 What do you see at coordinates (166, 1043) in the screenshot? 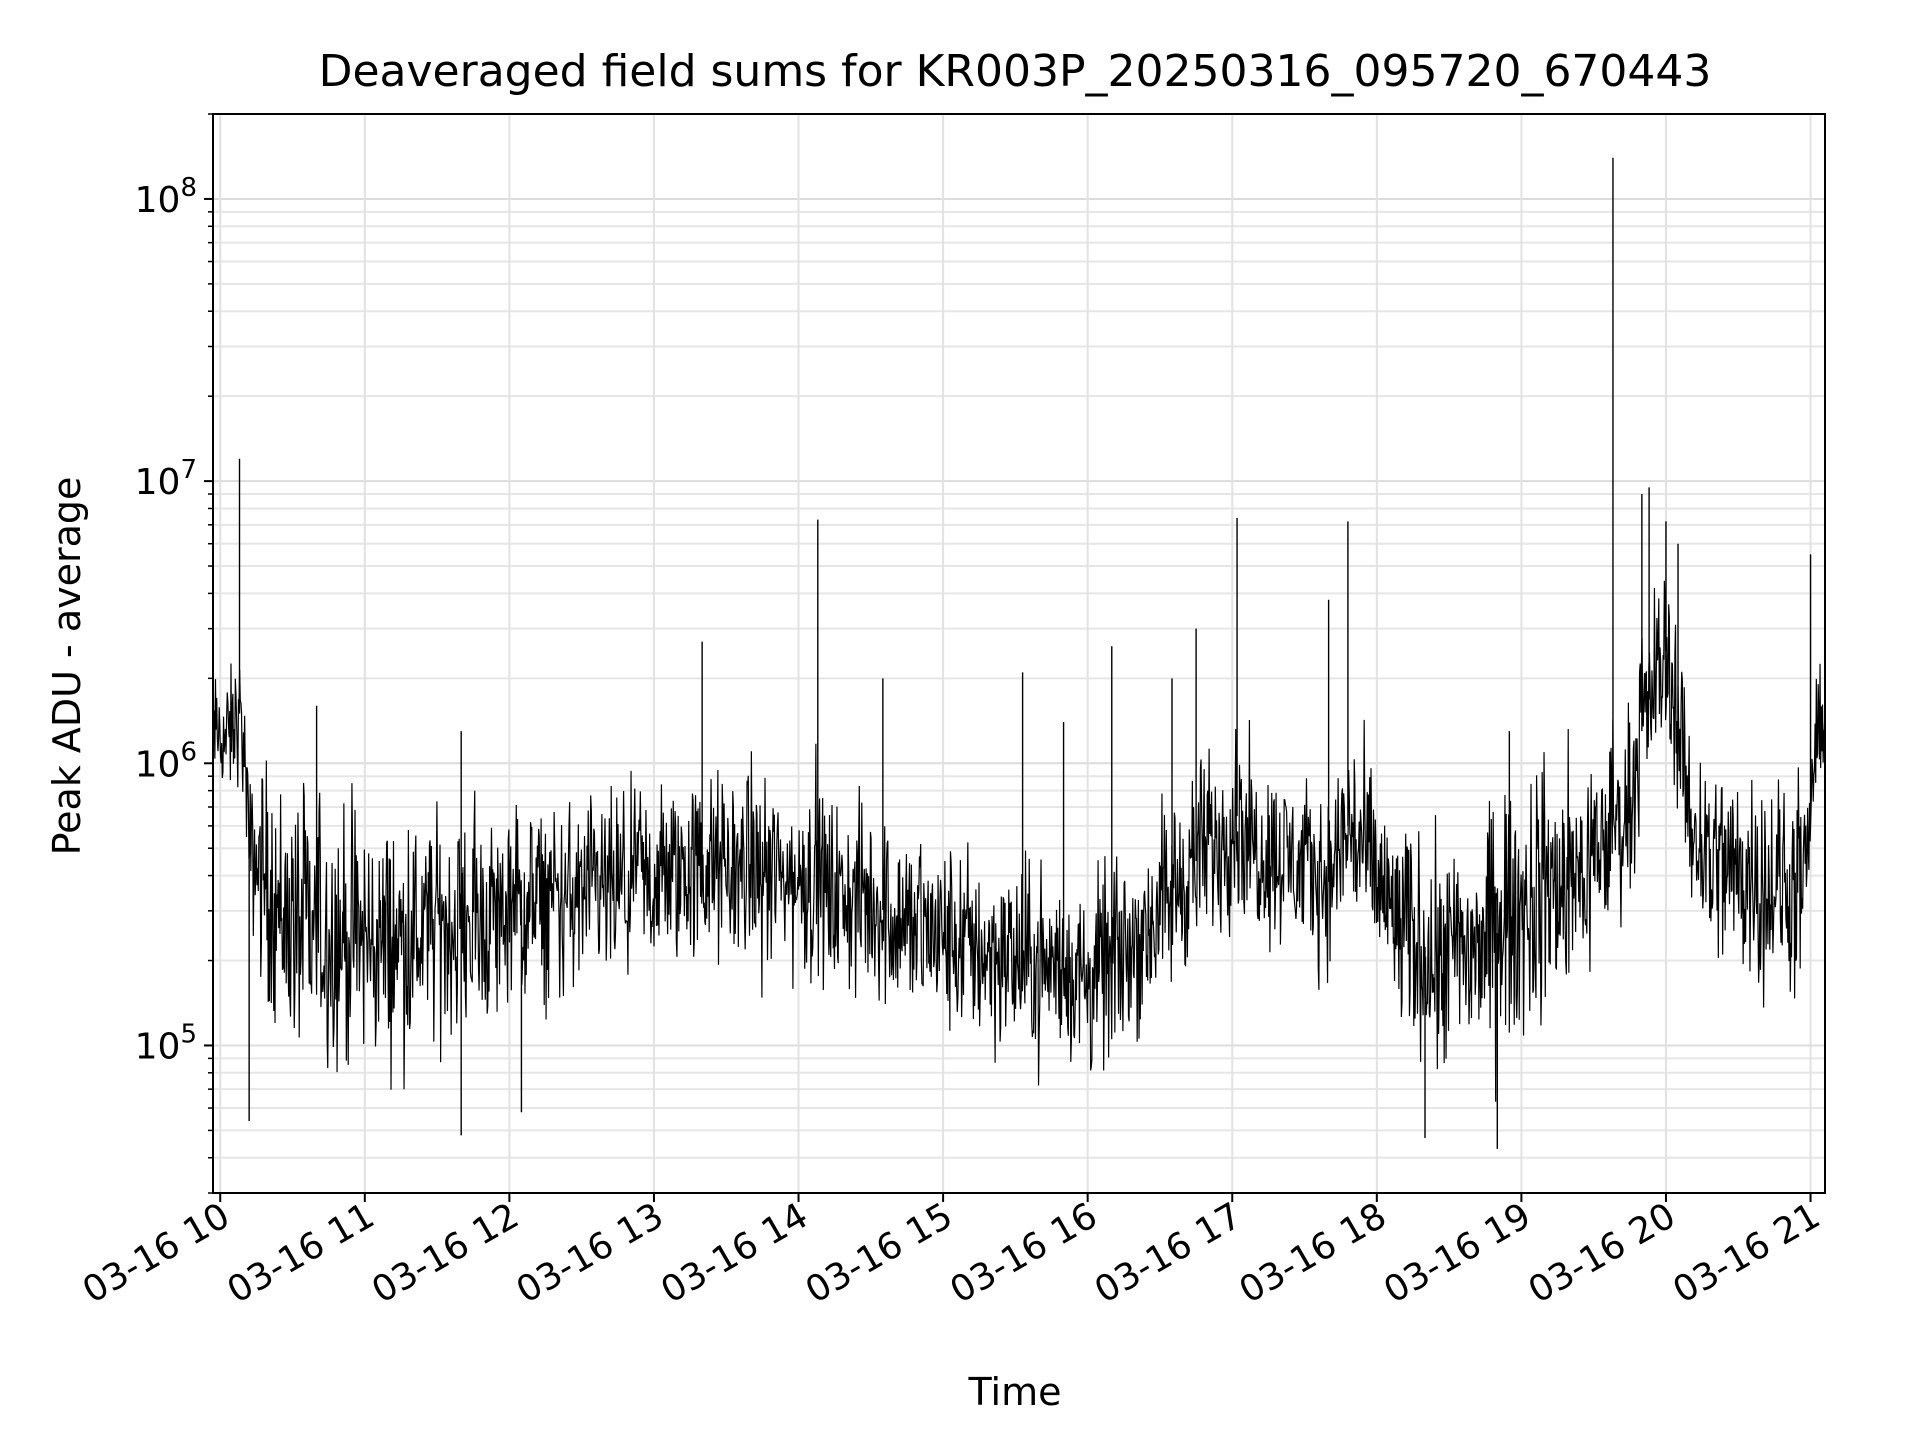
I see `y-tick-label: 10⁵` at bounding box center [166, 1043].